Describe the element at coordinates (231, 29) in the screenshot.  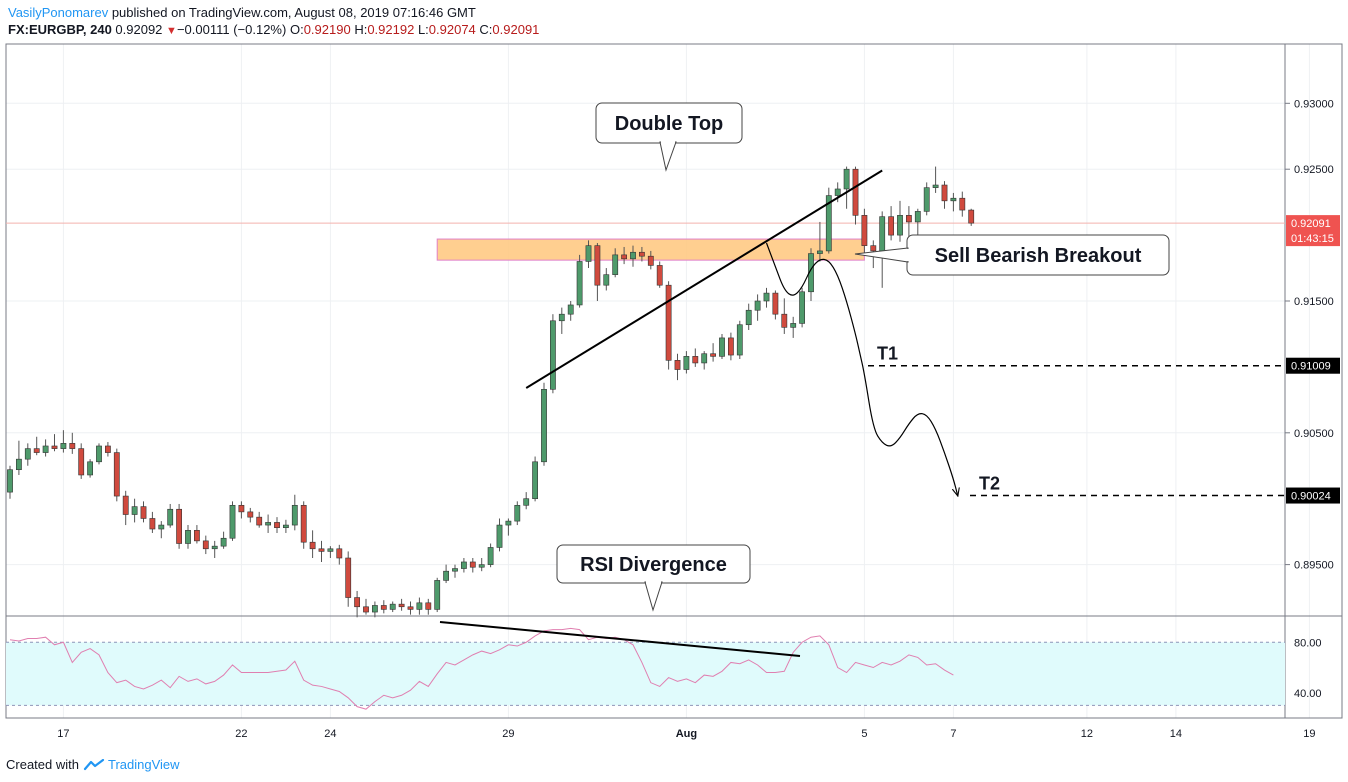
I see `price-change: −0.00111 (−0.12%)` at that location.